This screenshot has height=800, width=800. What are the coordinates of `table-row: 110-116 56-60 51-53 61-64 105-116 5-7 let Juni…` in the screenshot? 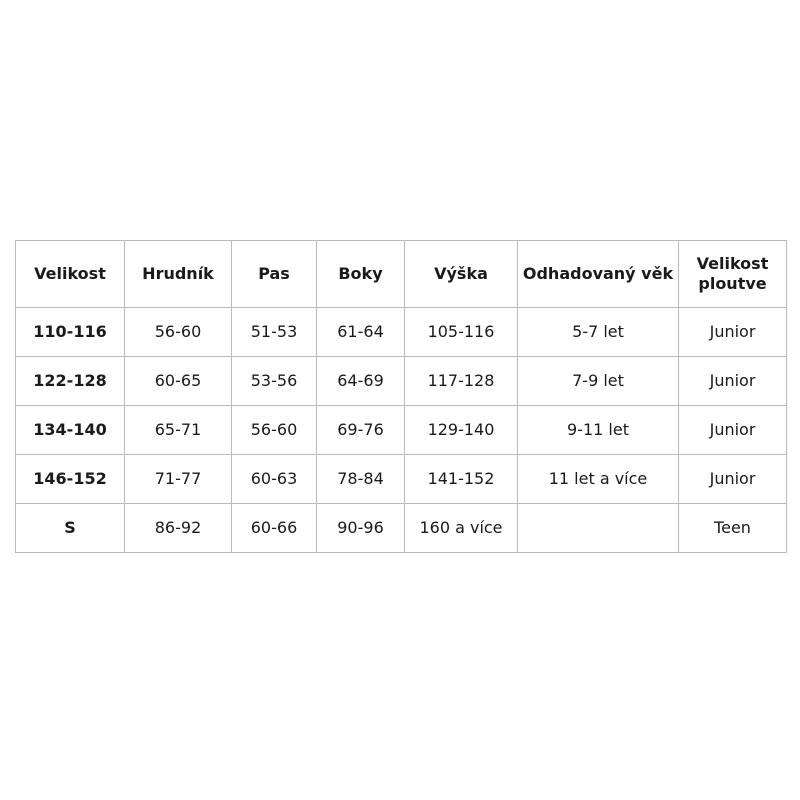 It's located at (401, 332).